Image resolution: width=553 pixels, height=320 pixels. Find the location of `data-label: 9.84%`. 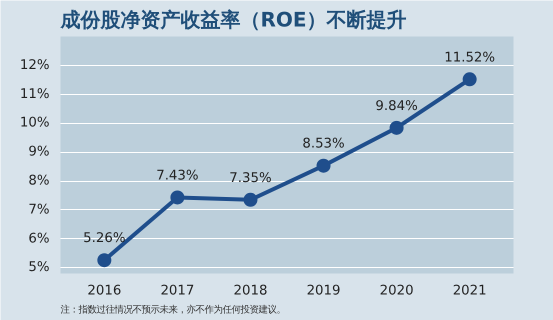

data-label: 9.84% is located at coordinates (396, 106).